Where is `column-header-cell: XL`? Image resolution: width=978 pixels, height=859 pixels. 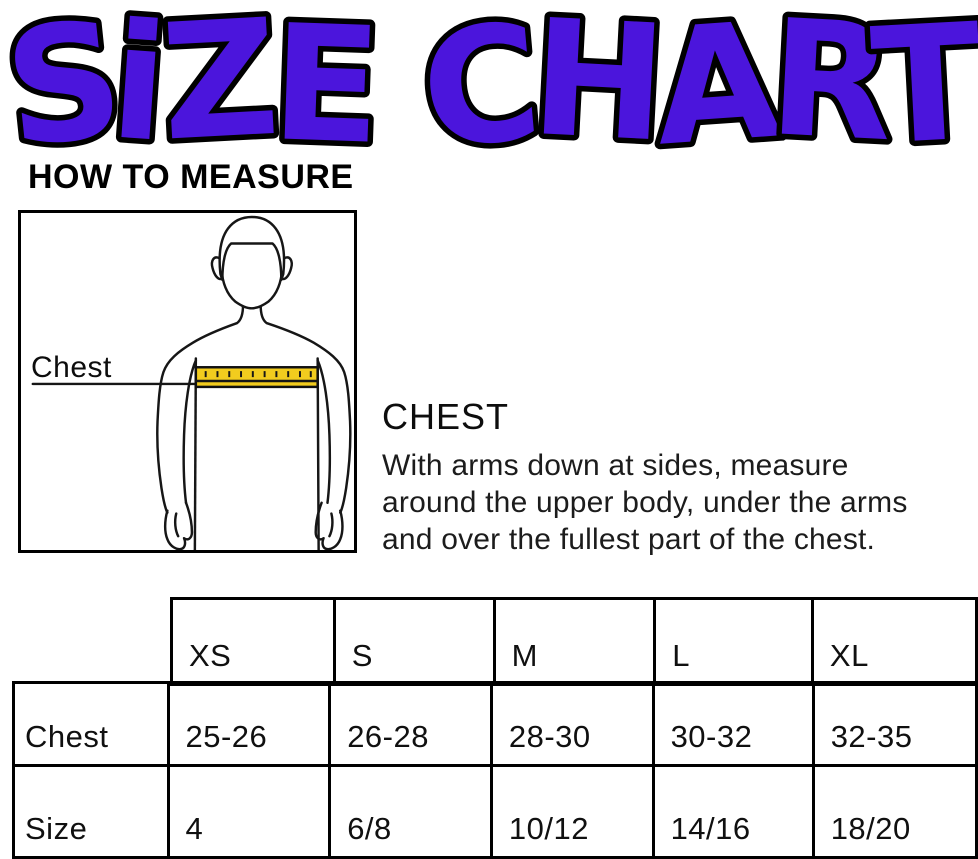
column-header-cell: XL is located at coordinates (894, 641).